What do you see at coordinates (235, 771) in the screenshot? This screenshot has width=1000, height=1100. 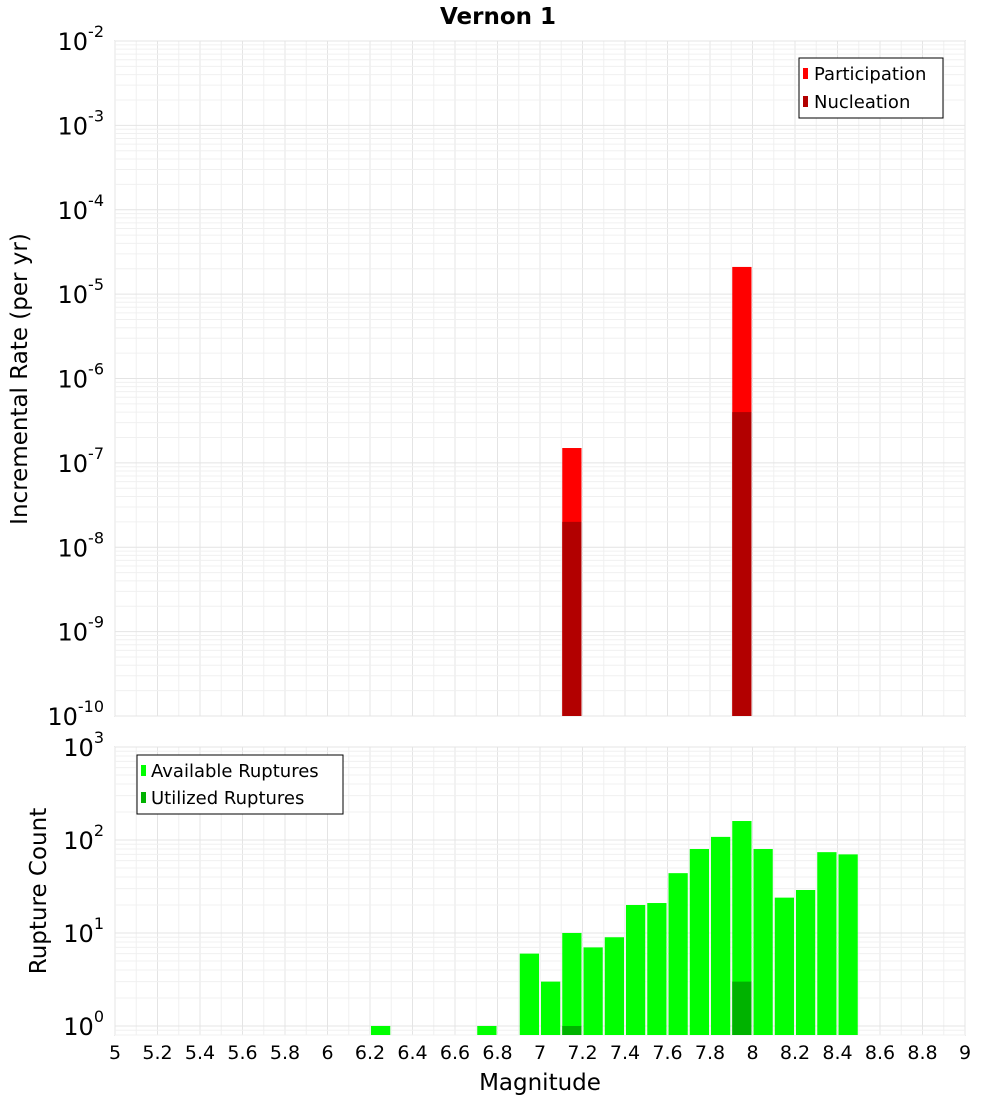 I see `available-legend-label: Available Ruptures` at bounding box center [235, 771].